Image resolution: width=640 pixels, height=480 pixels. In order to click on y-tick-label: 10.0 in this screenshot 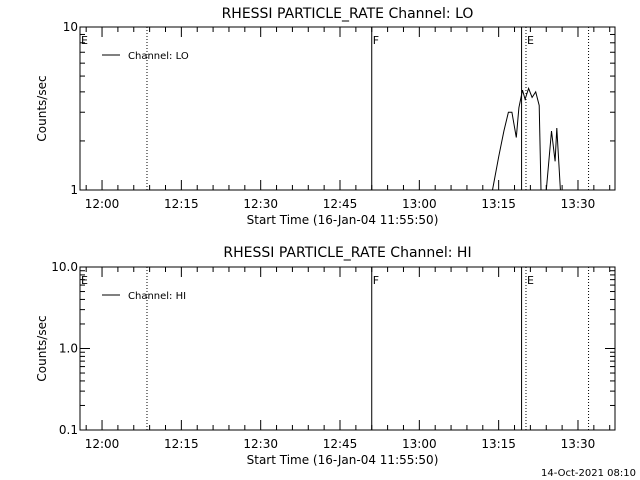, I will do `click(64, 267)`.